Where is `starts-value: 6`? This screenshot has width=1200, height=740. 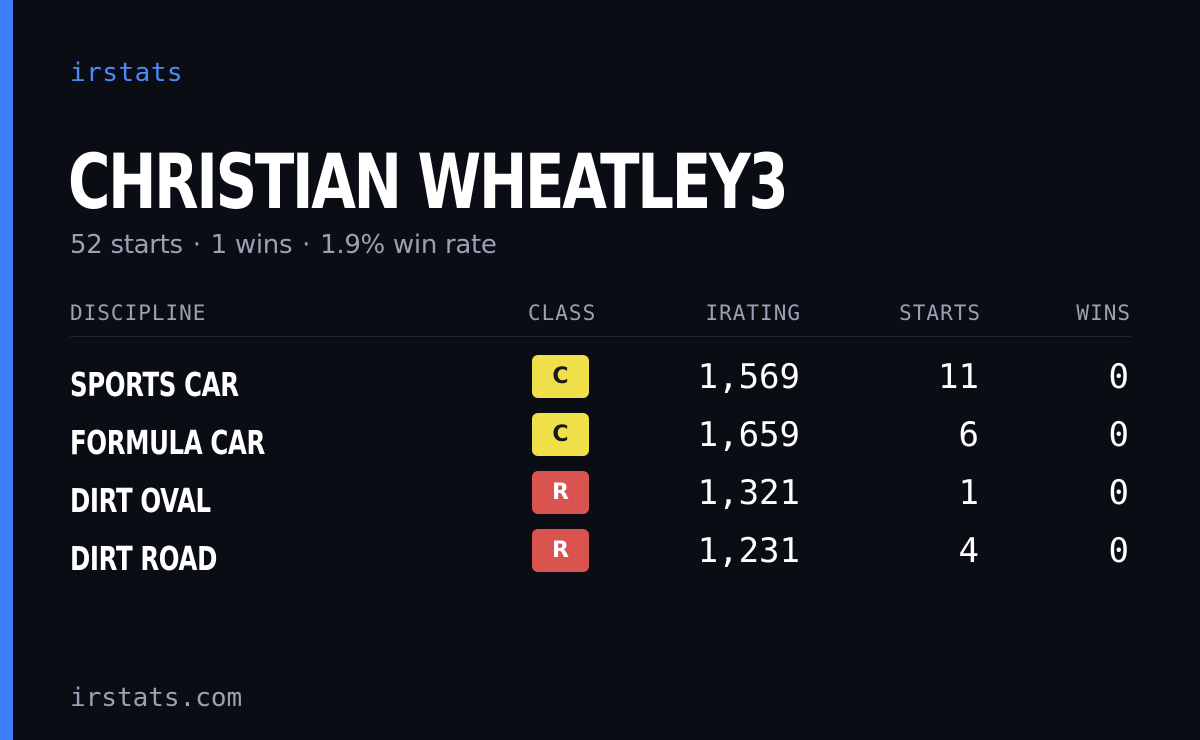
starts-value: 6 is located at coordinates (968, 435).